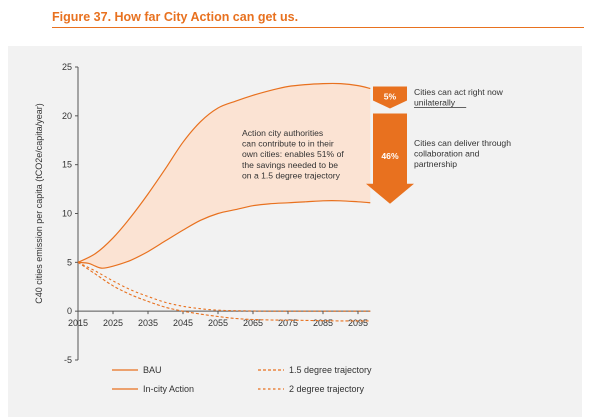 The image size is (591, 417). I want to click on badge-top-text-line: Cities can act right now, so click(459, 92).